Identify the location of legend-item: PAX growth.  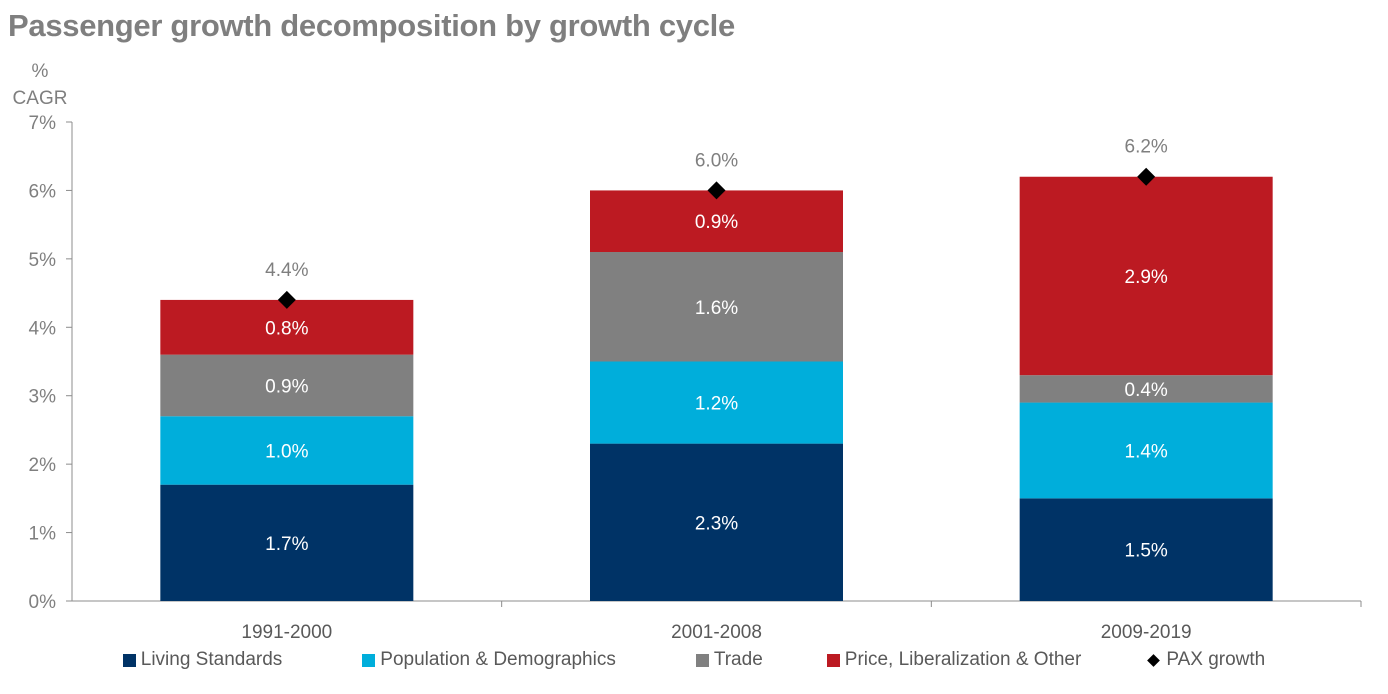
(1206, 660).